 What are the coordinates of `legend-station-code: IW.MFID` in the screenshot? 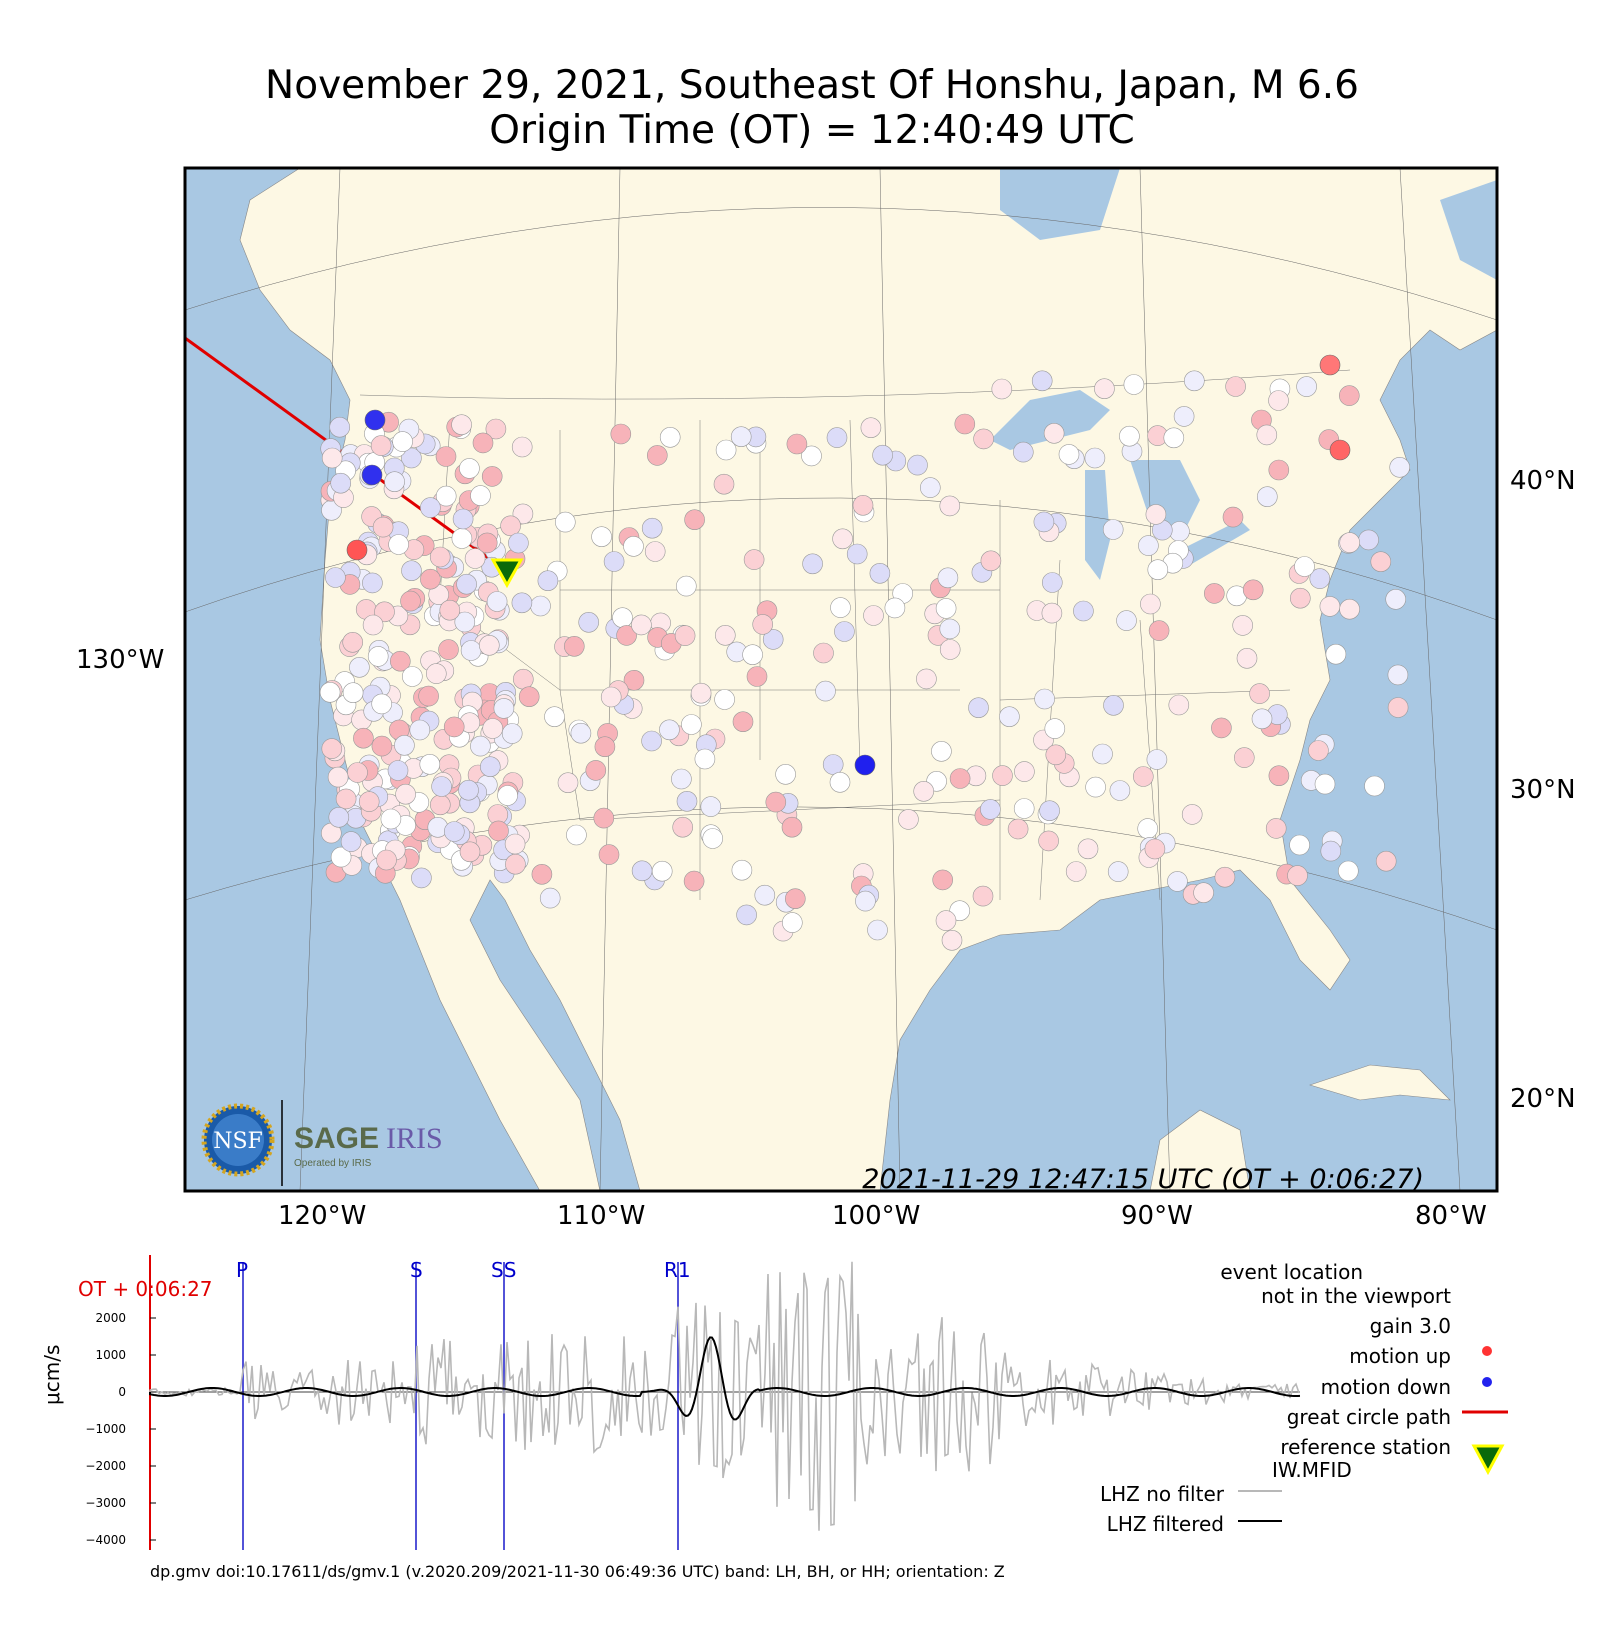 It's located at (1312, 1470).